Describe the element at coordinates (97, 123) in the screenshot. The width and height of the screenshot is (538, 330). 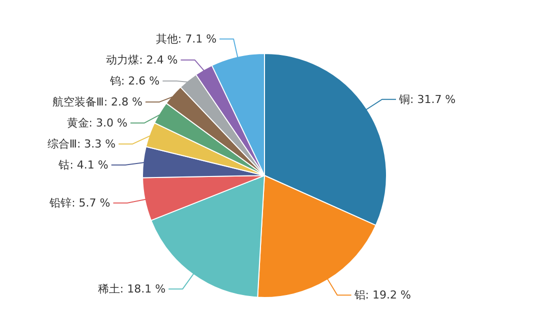
I see `slice-label: 黄金: 3.0 %` at that location.